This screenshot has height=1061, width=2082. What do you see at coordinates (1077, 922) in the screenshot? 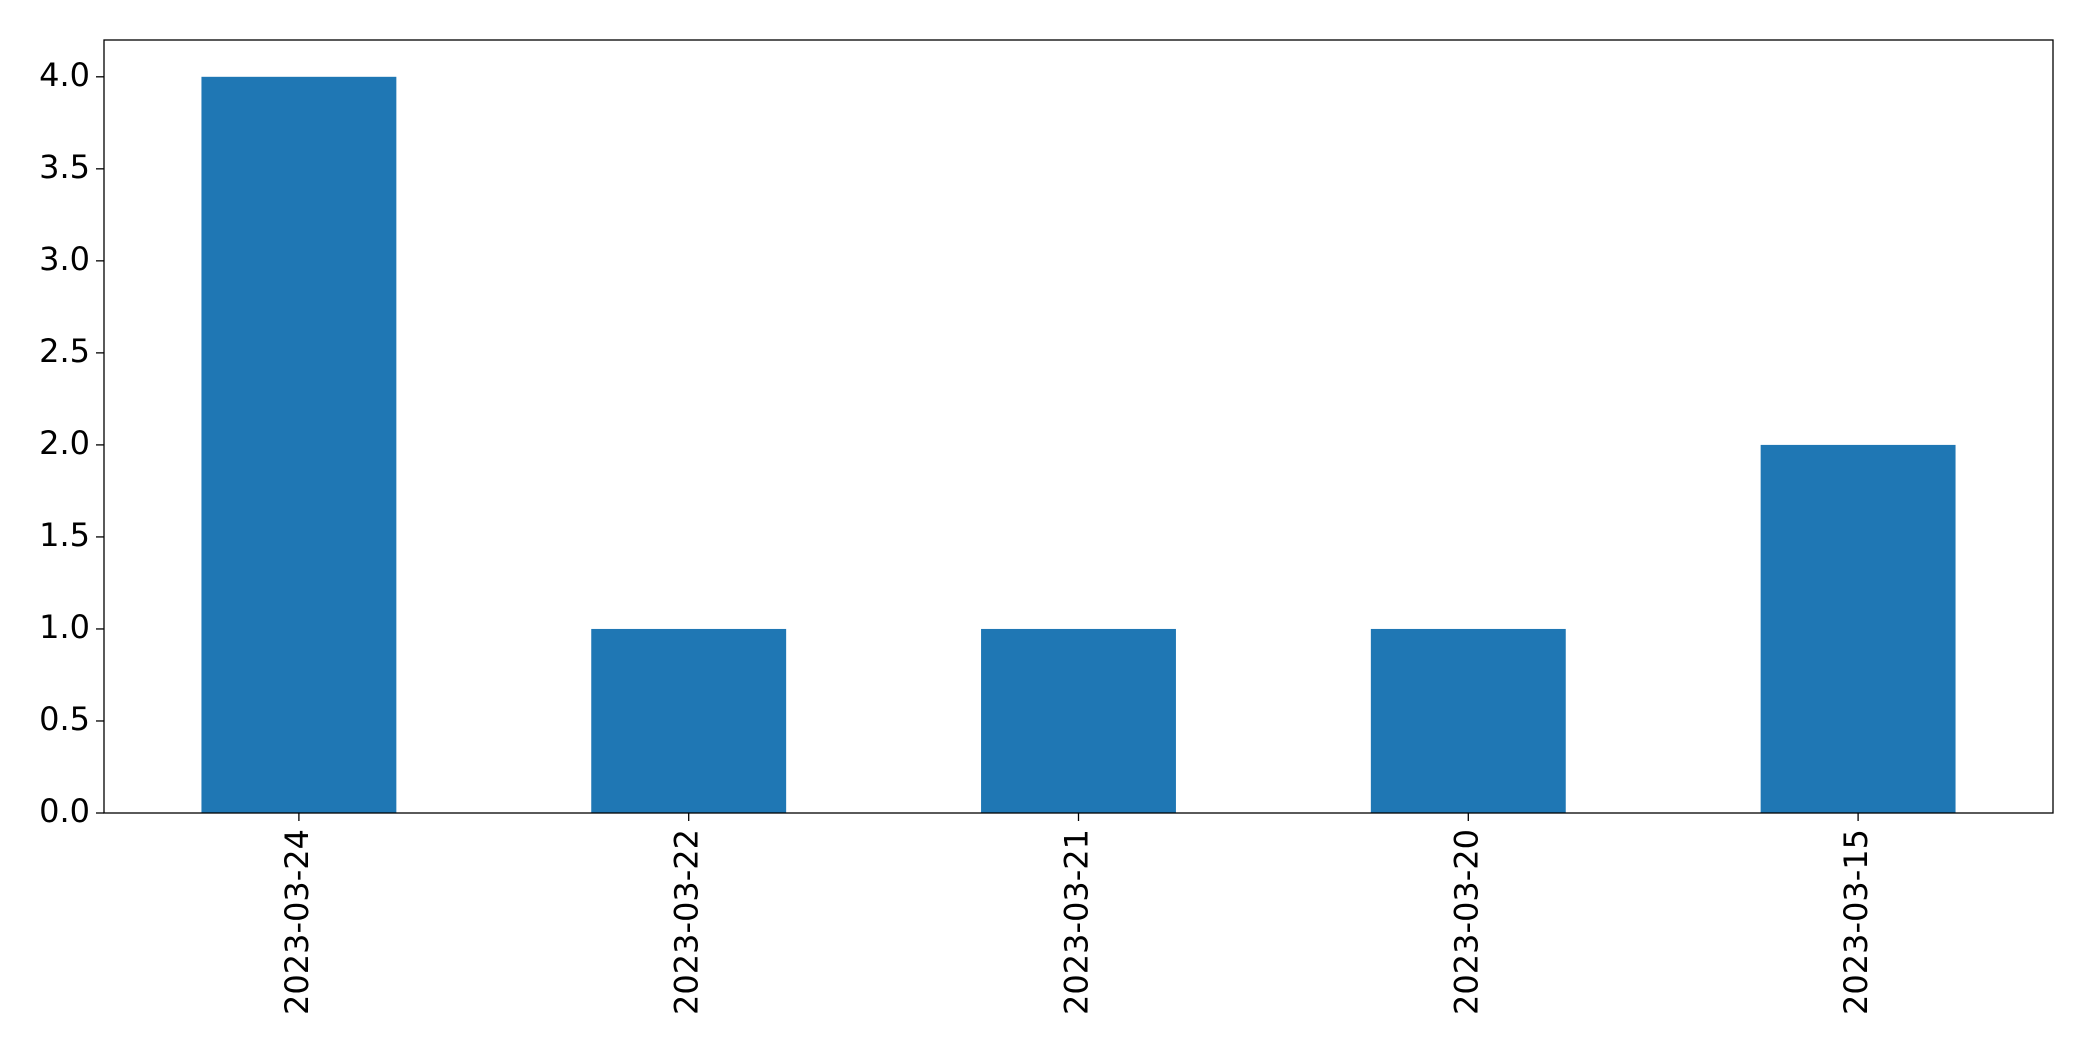
I see `x-tick-label: 2023-03-21` at bounding box center [1077, 922].